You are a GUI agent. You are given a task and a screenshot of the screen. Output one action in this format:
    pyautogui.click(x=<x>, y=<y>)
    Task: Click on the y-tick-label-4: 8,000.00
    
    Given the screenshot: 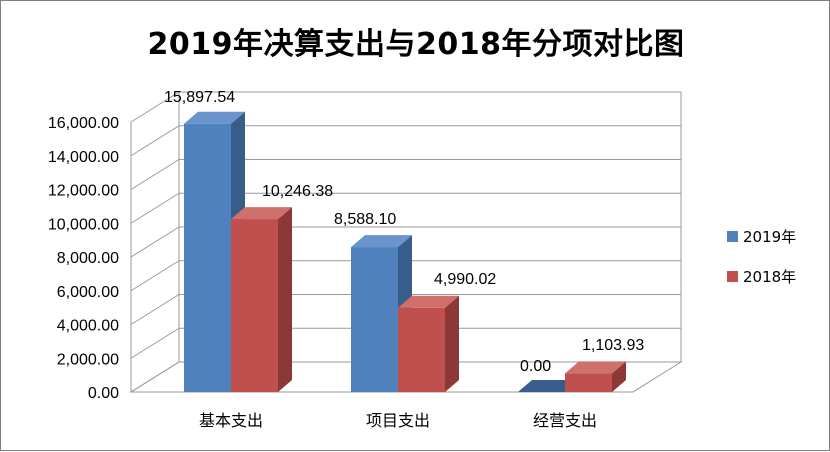 What is the action you would take?
    pyautogui.click(x=88, y=258)
    